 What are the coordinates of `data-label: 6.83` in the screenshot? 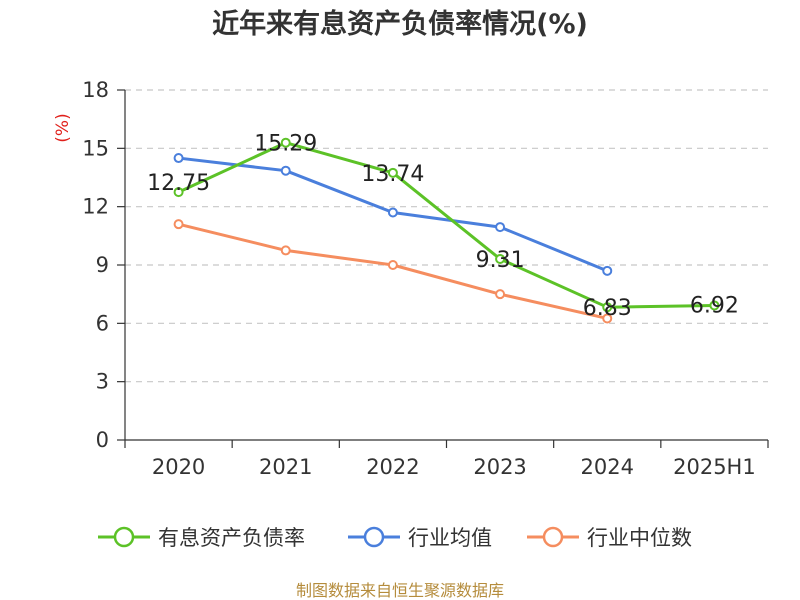 It's located at (607, 308).